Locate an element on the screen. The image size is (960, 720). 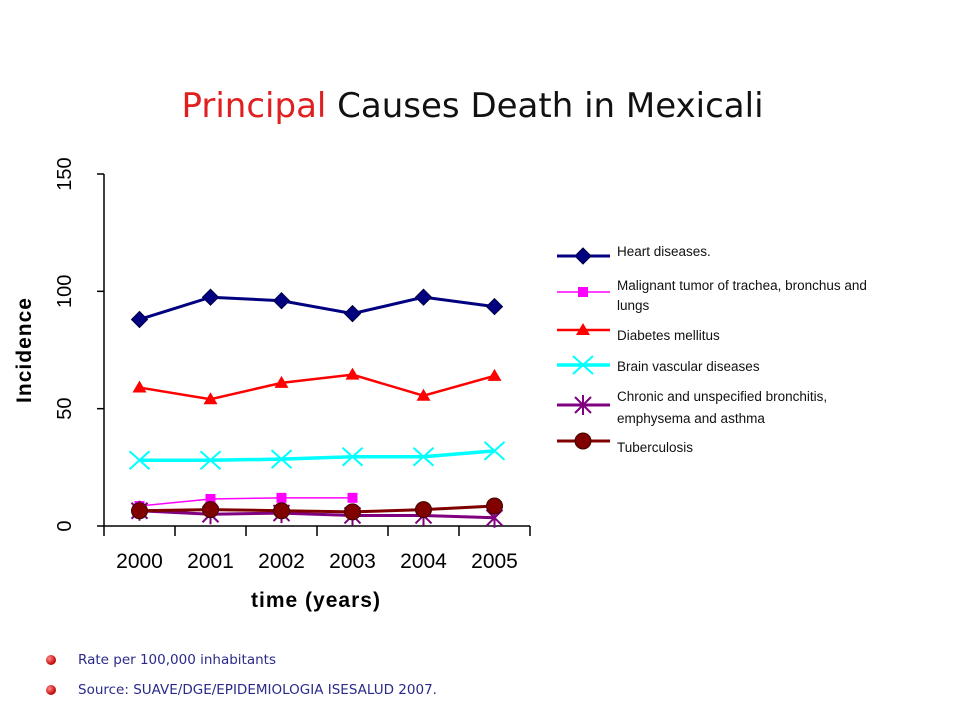
legend-label: Tuberculosis is located at coordinates (655, 447).